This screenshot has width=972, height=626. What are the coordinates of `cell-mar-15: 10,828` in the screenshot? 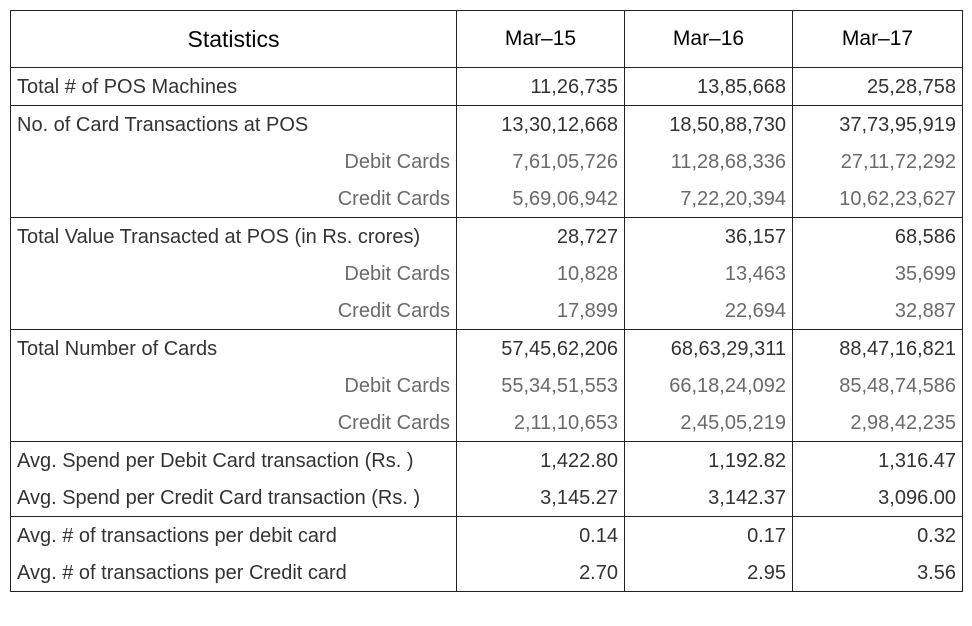 It's located at (540, 273).